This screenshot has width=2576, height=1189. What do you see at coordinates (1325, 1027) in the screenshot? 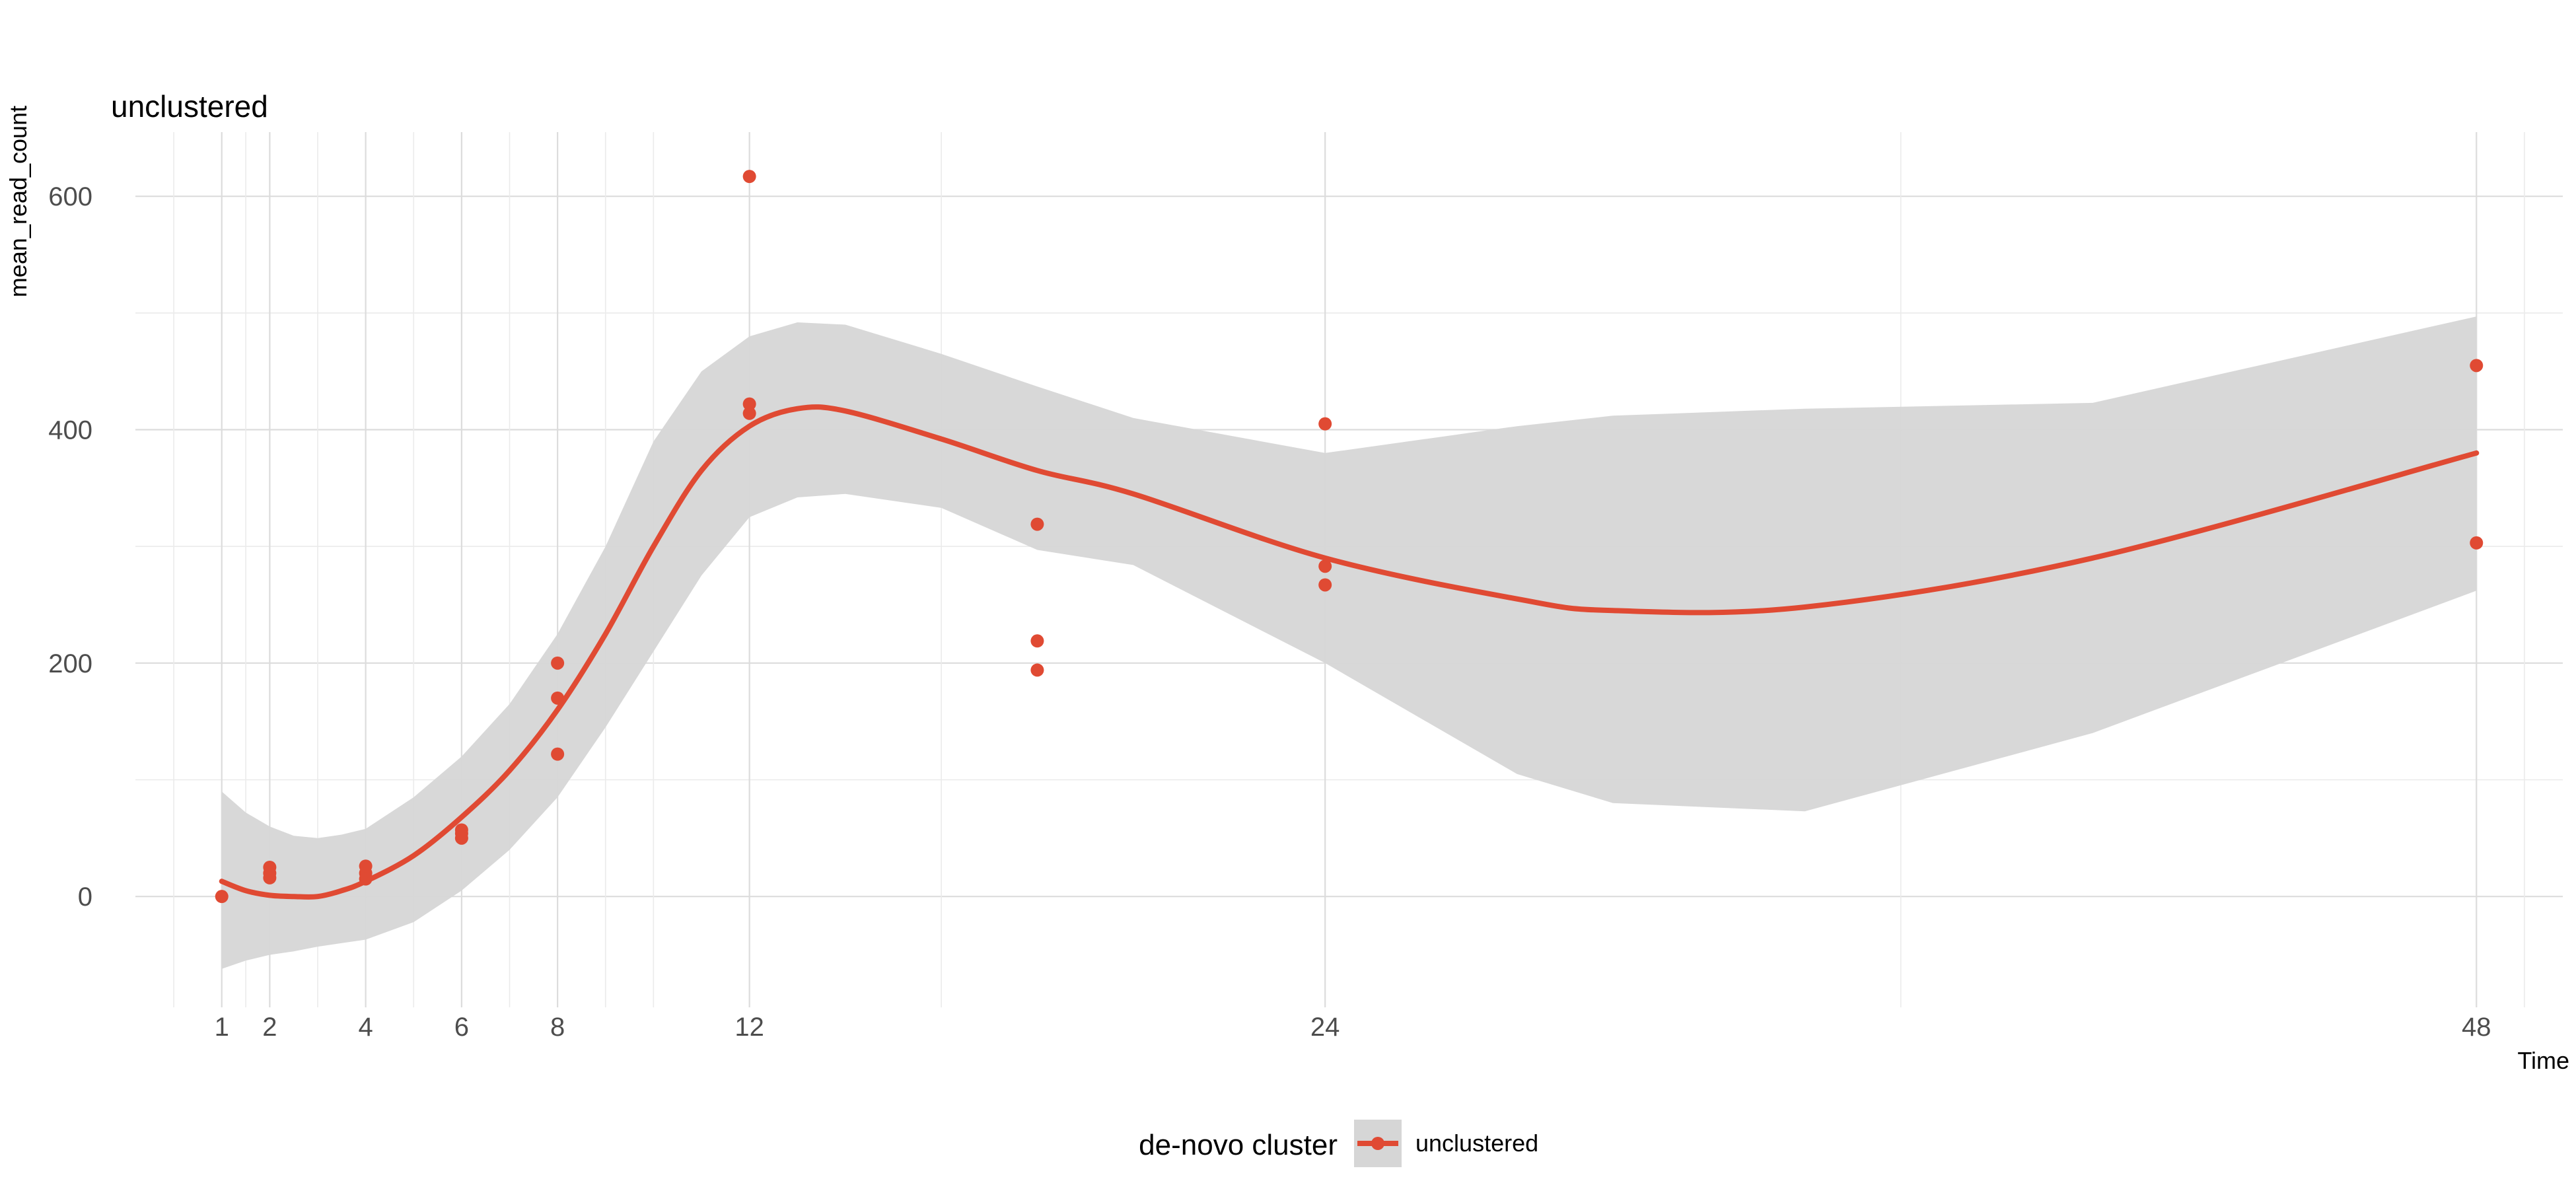
I see `x-tick-label: 24` at bounding box center [1325, 1027].